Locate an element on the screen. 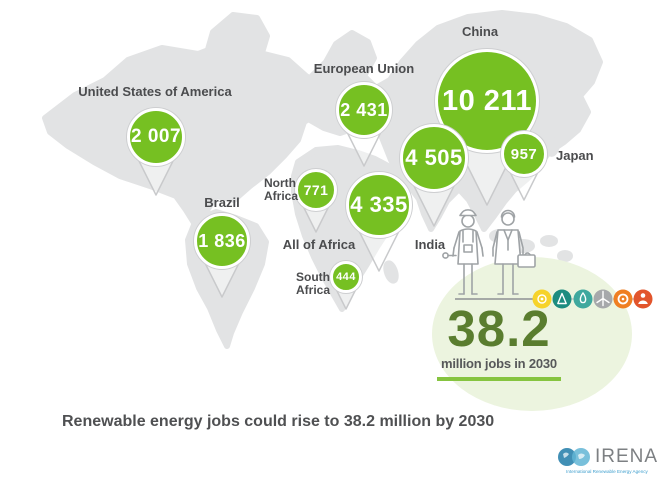  pin-value: 2 007 is located at coordinates (156, 136).